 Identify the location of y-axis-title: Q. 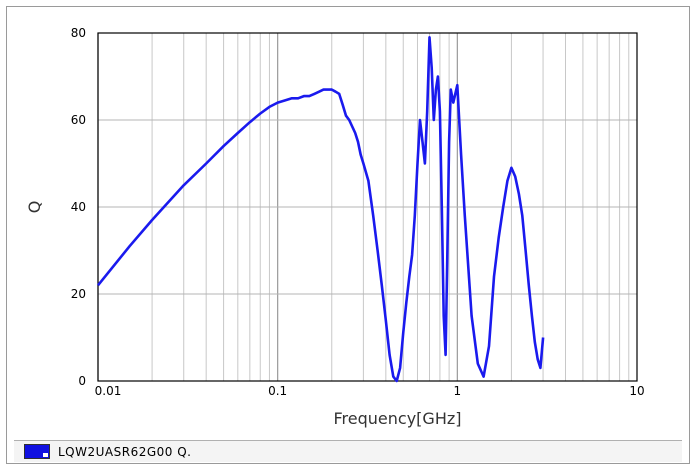
(34, 207).